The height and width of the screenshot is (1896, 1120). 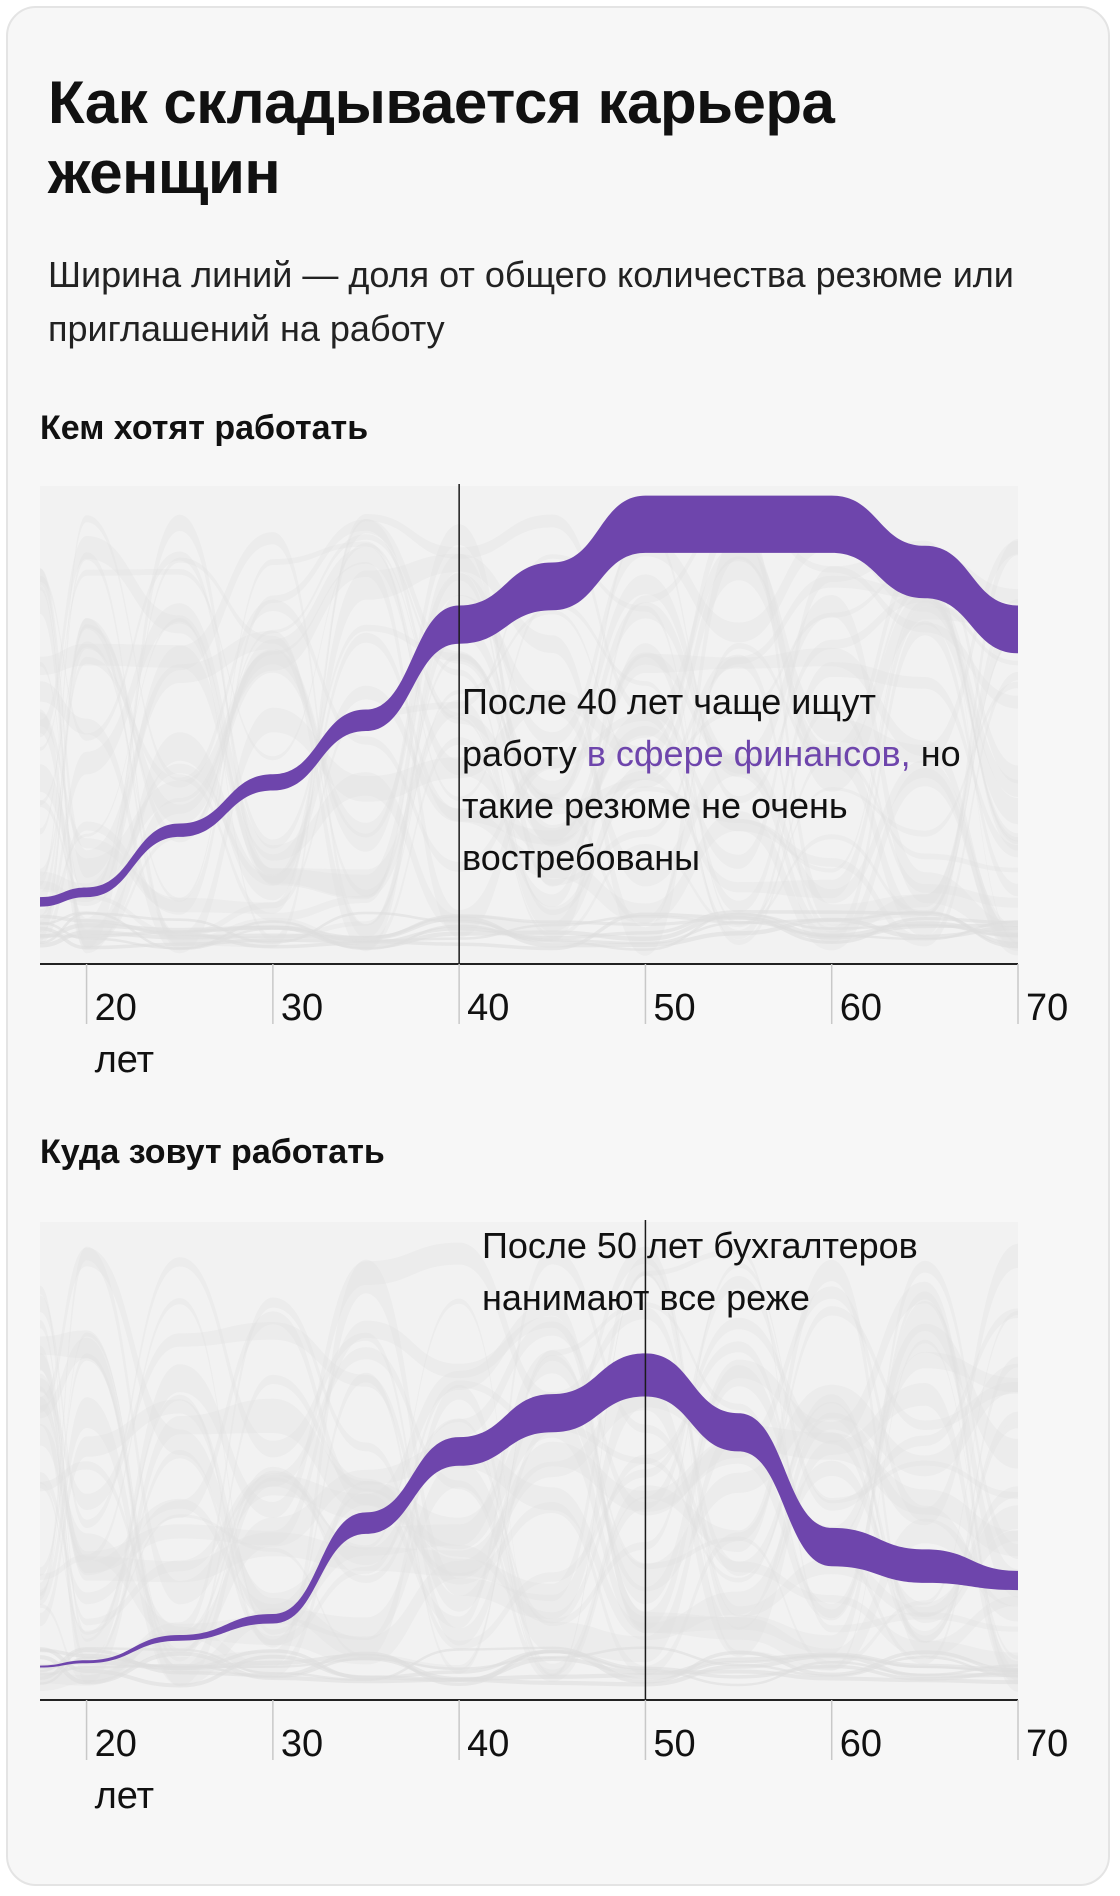 What do you see at coordinates (441, 137) in the screenshot?
I see `page-title: Как складывается карьера женщин` at bounding box center [441, 137].